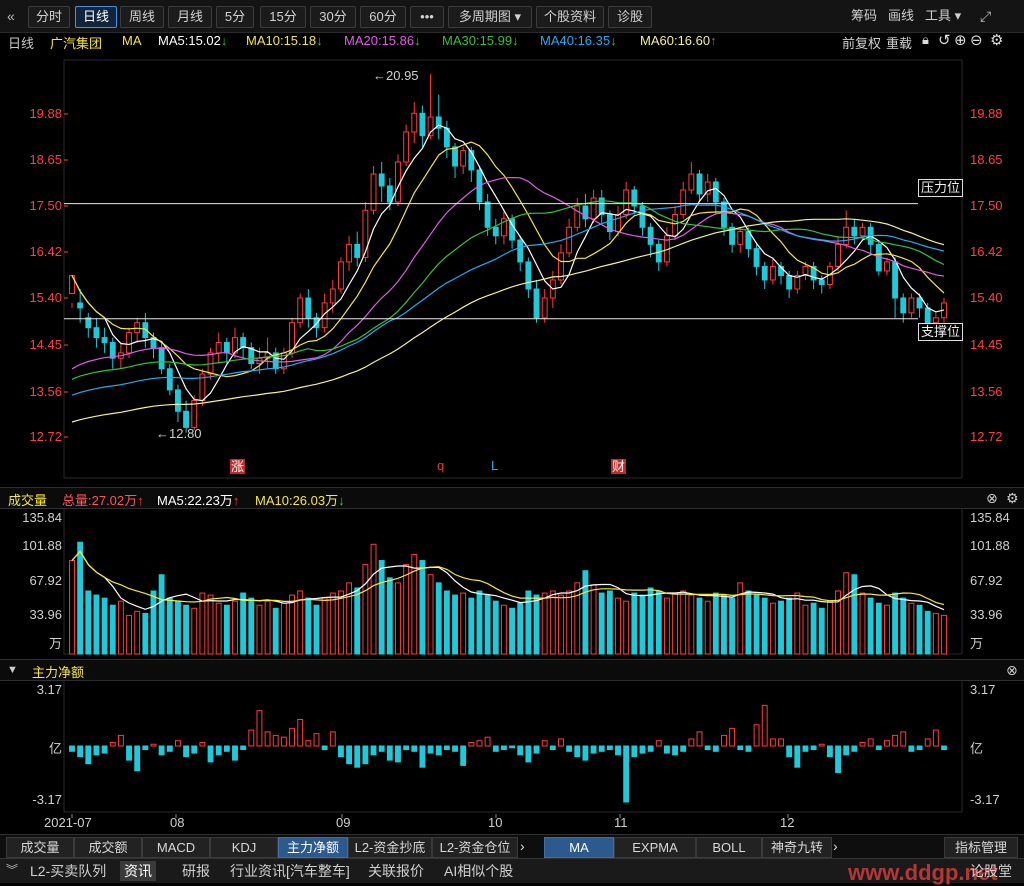 The width and height of the screenshot is (1024, 886). What do you see at coordinates (981, 847) in the screenshot?
I see `indicator-manage-button: 指标管理` at bounding box center [981, 847].